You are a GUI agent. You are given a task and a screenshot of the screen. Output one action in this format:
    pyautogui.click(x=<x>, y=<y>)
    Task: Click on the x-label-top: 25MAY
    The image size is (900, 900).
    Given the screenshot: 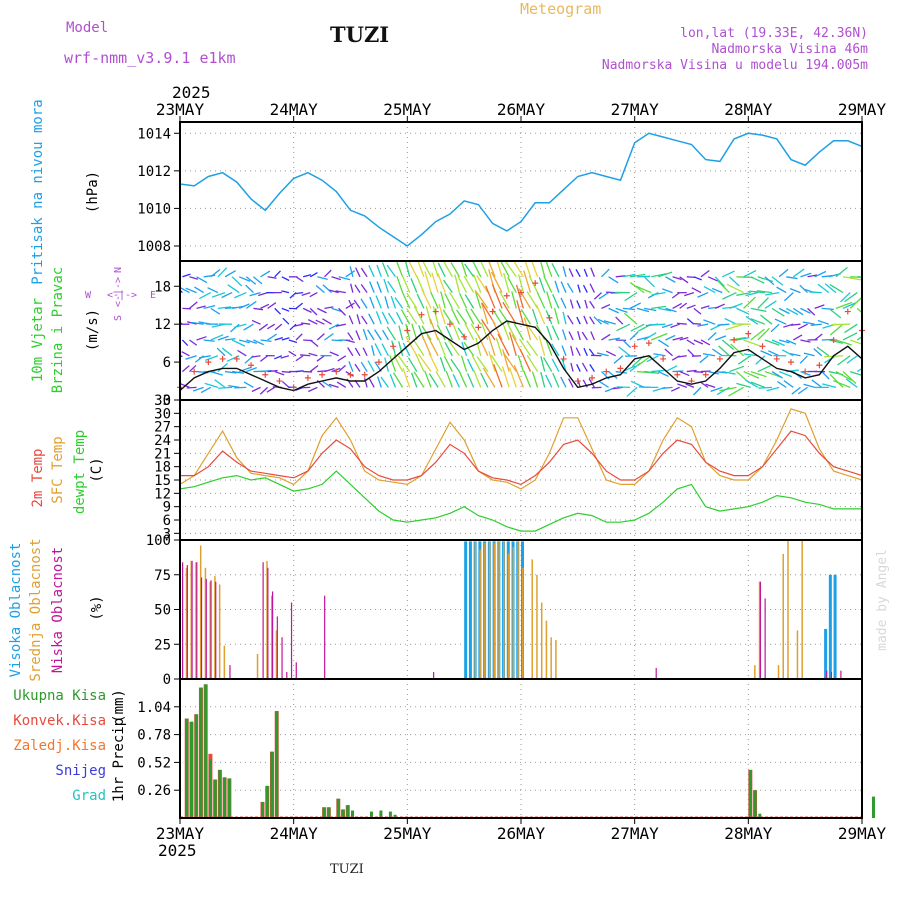 What is the action you would take?
    pyautogui.click(x=407, y=109)
    